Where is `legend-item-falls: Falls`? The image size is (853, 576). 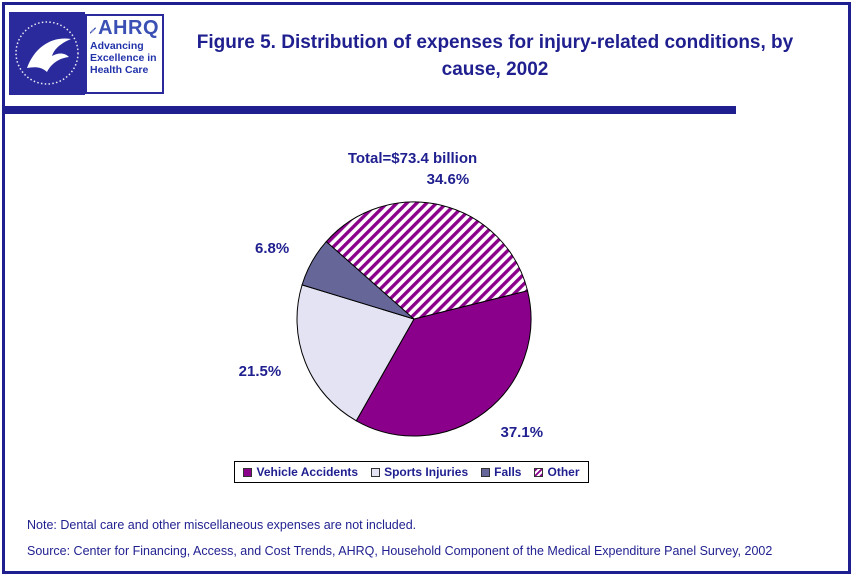
legend-item-falls: Falls is located at coordinates (501, 472).